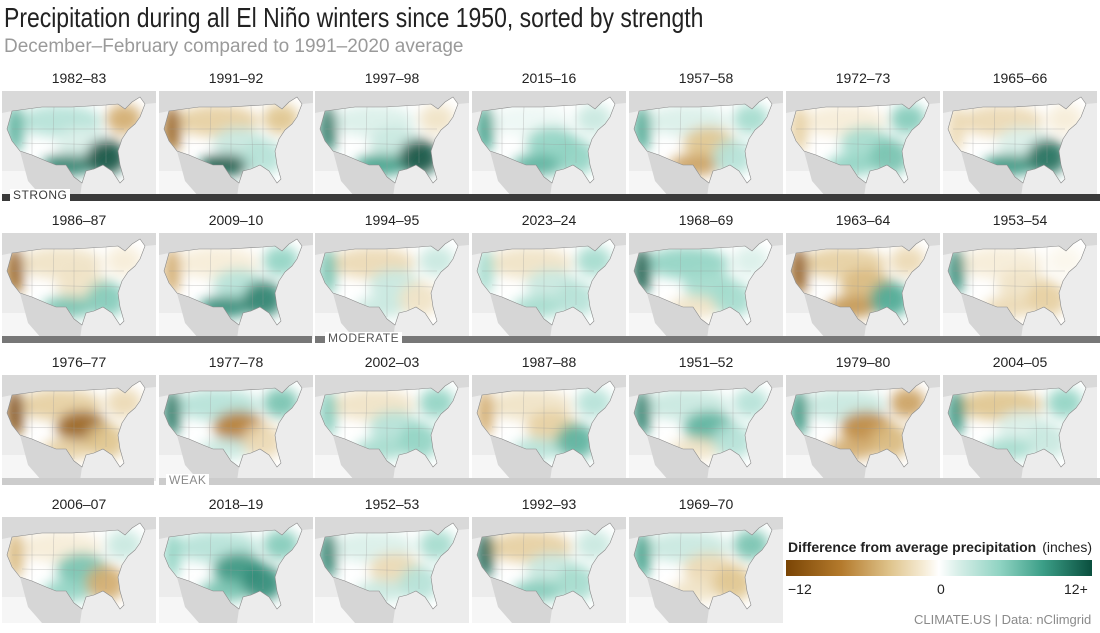 This screenshot has width=1100, height=633. Describe the element at coordinates (1020, 78) in the screenshot. I see `panel-year-label: 1965–66` at that location.